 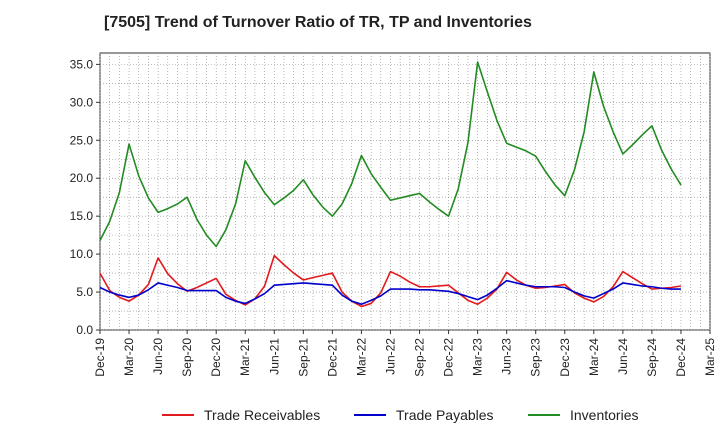 I want to click on x-tick-label: Mar-23, so click(x=478, y=357).